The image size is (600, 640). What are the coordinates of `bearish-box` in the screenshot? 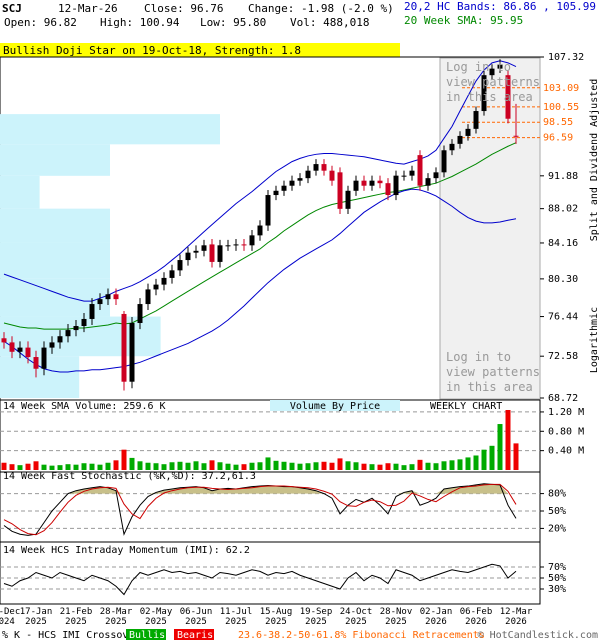 It's located at (194, 634).